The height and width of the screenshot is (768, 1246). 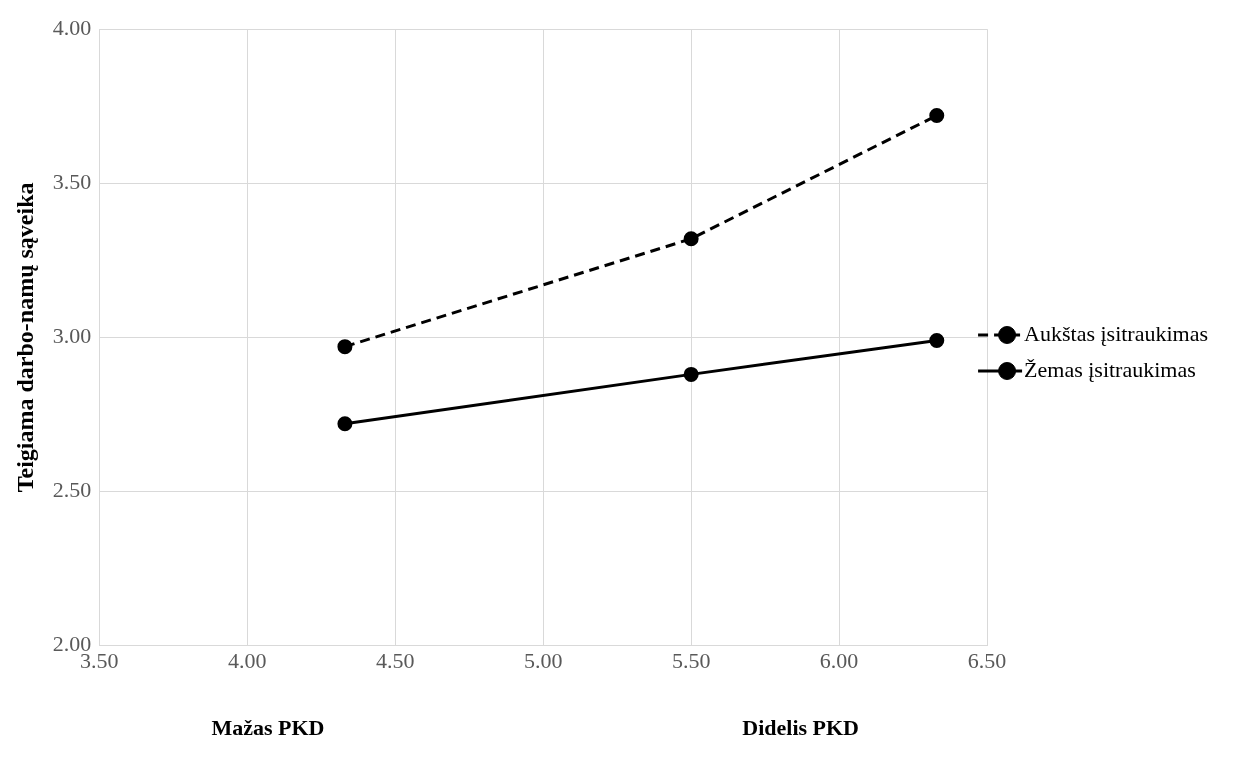 What do you see at coordinates (1110, 369) in the screenshot?
I see `legend-label: Žemas įsitraukimas` at bounding box center [1110, 369].